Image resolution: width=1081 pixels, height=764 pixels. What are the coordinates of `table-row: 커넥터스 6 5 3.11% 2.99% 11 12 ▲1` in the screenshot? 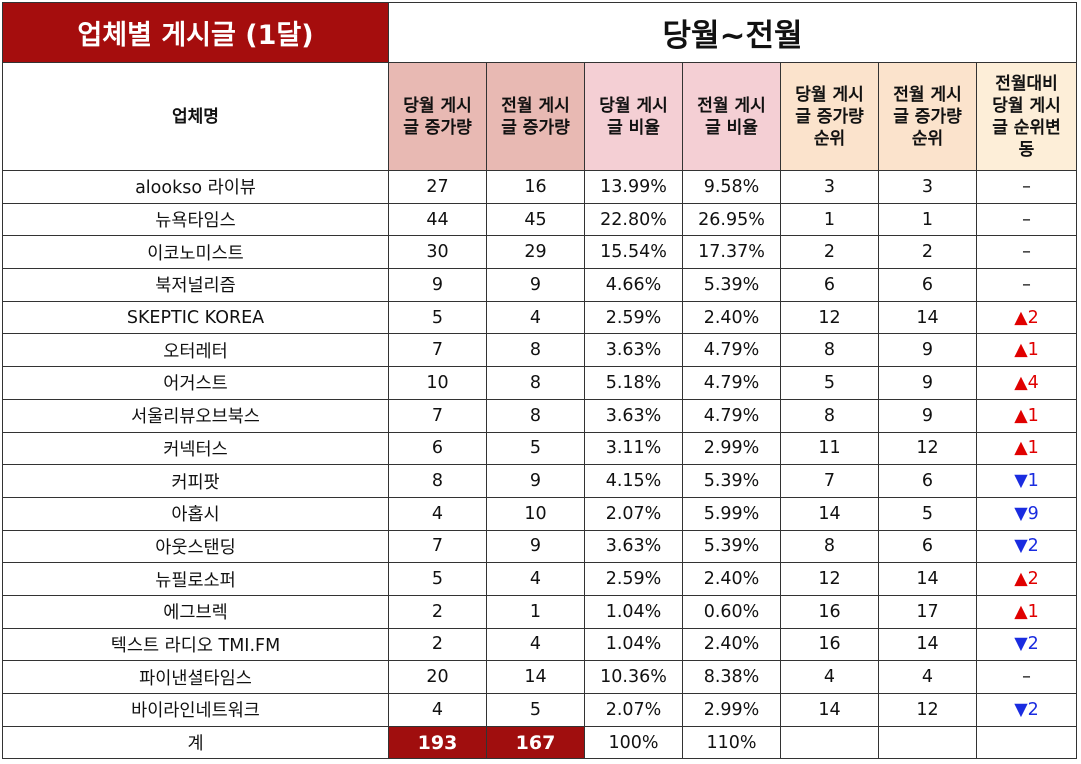 It's located at (539, 448).